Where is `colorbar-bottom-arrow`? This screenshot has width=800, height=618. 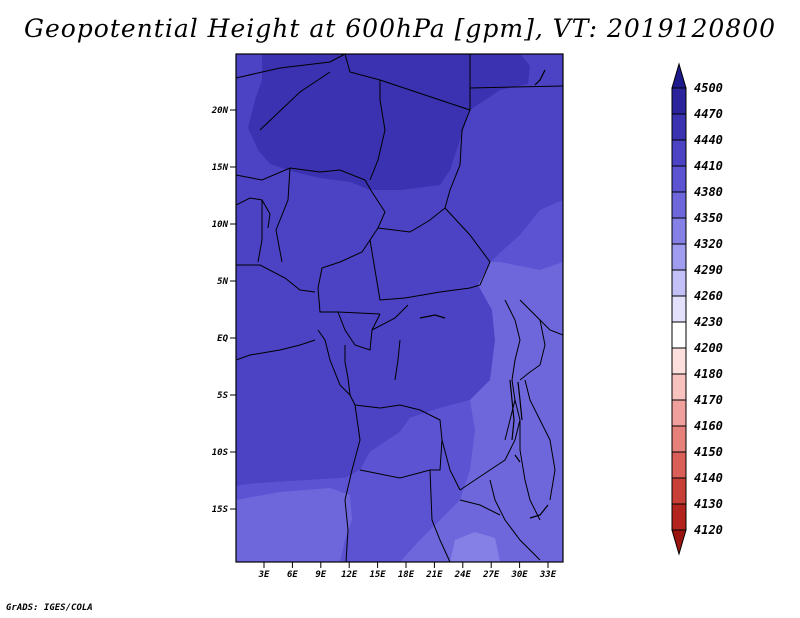
colorbar-bottom-arrow is located at coordinates (679, 542).